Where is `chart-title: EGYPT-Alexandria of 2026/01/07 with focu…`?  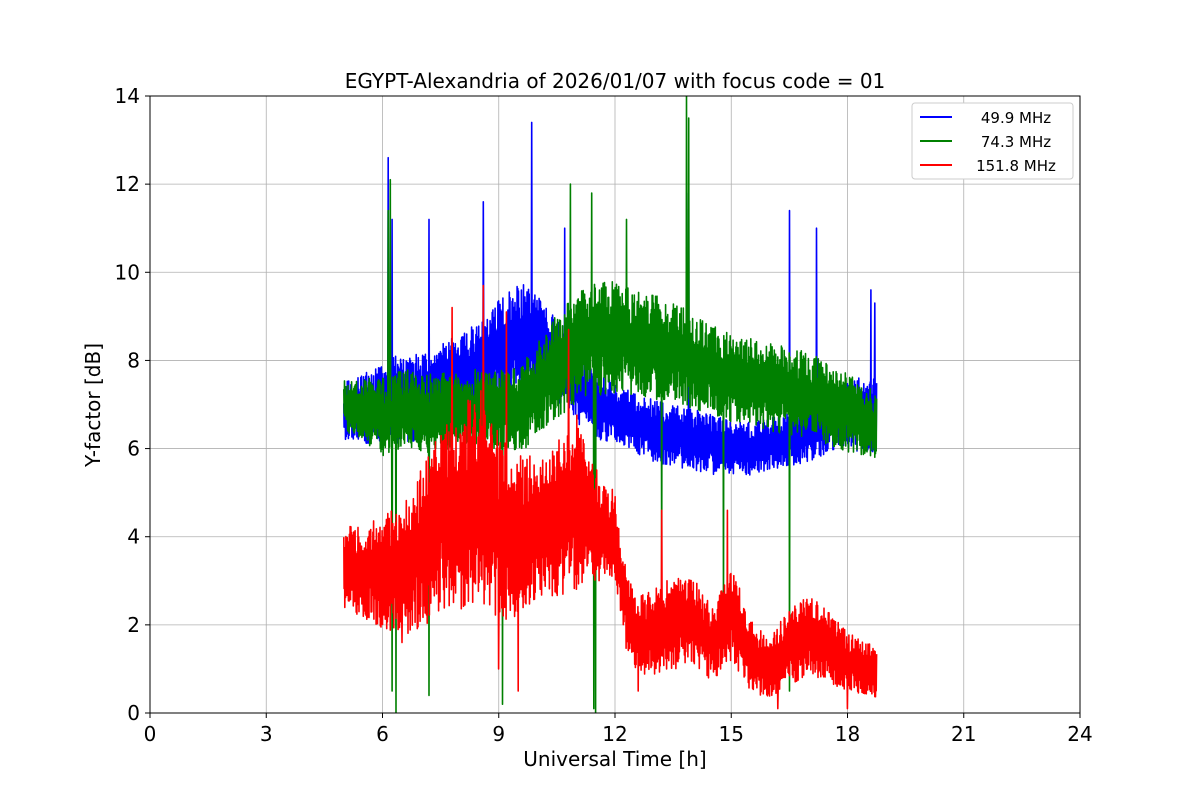
chart-title: EGYPT-Alexandria of 2026/01/07 with focu… is located at coordinates (615, 81).